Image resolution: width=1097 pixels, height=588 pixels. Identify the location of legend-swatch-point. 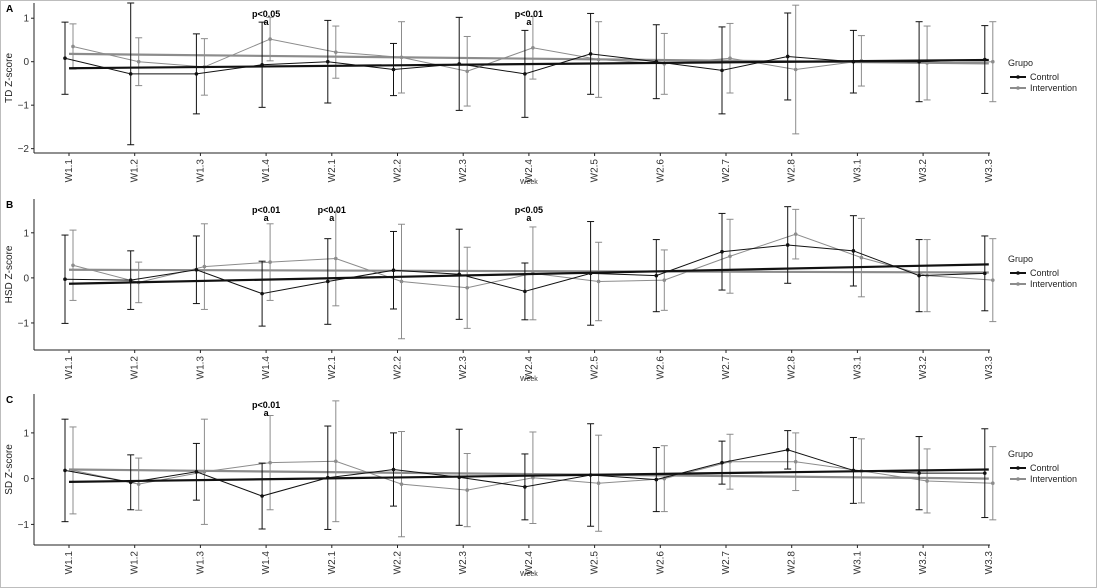
(1018, 479).